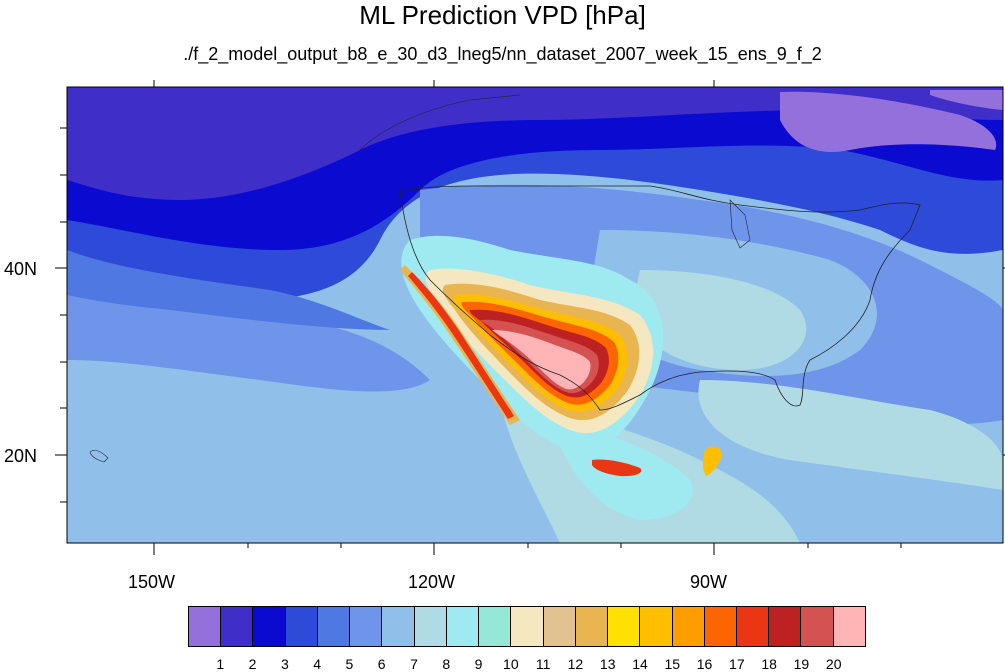 The image size is (1005, 672). I want to click on colorbar-label: 6, so click(381, 664).